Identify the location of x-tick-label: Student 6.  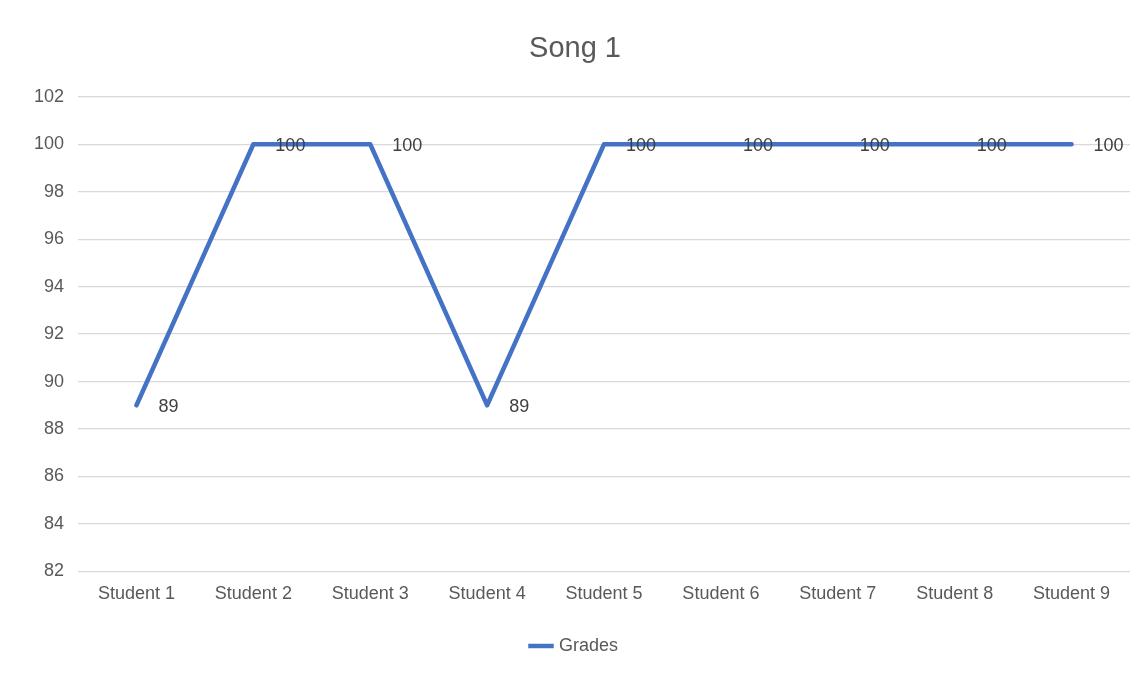
(721, 593).